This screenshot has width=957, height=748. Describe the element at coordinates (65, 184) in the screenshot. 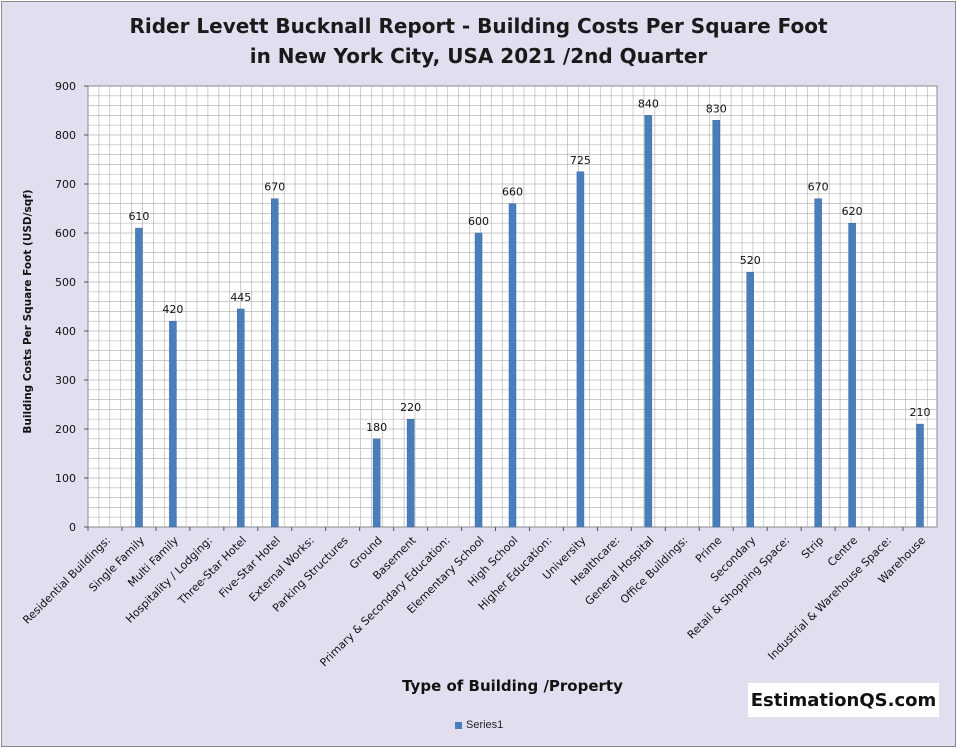

I see `y-tick-label: 700` at that location.